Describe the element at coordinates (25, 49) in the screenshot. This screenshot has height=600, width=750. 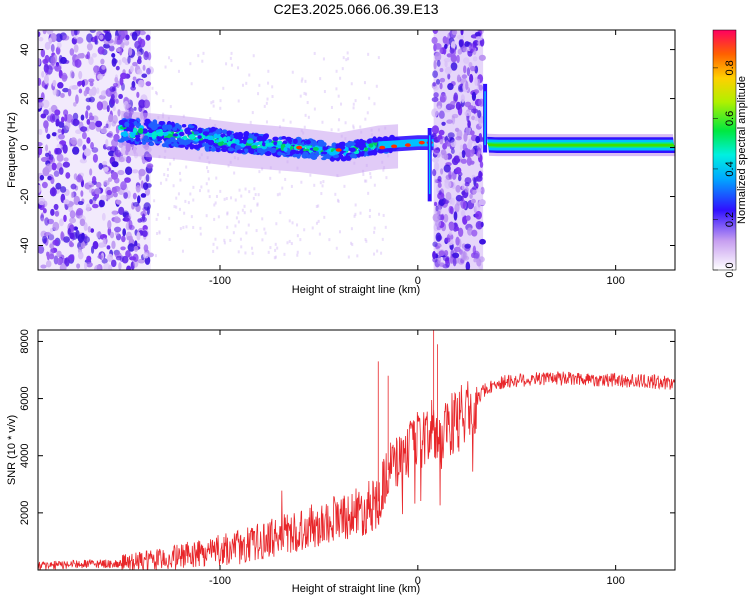
I see `spectrogram-y-tick-label: 40` at that location.